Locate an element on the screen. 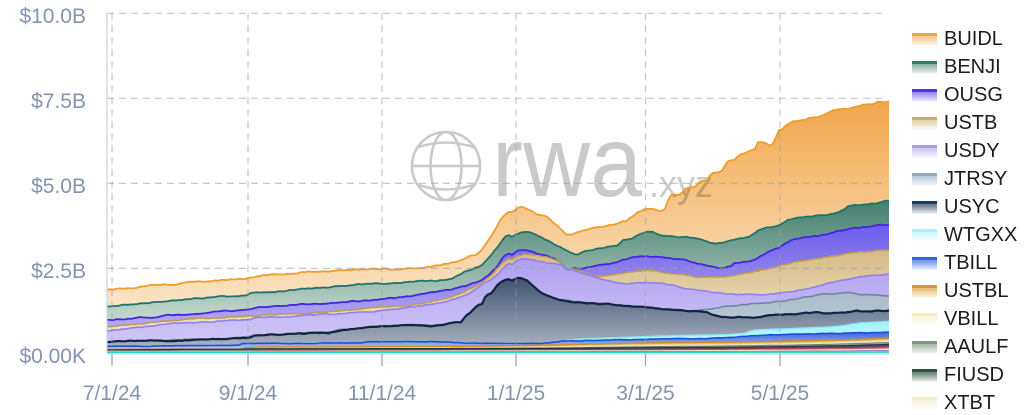  svg-text: BENJI is located at coordinates (972, 67).